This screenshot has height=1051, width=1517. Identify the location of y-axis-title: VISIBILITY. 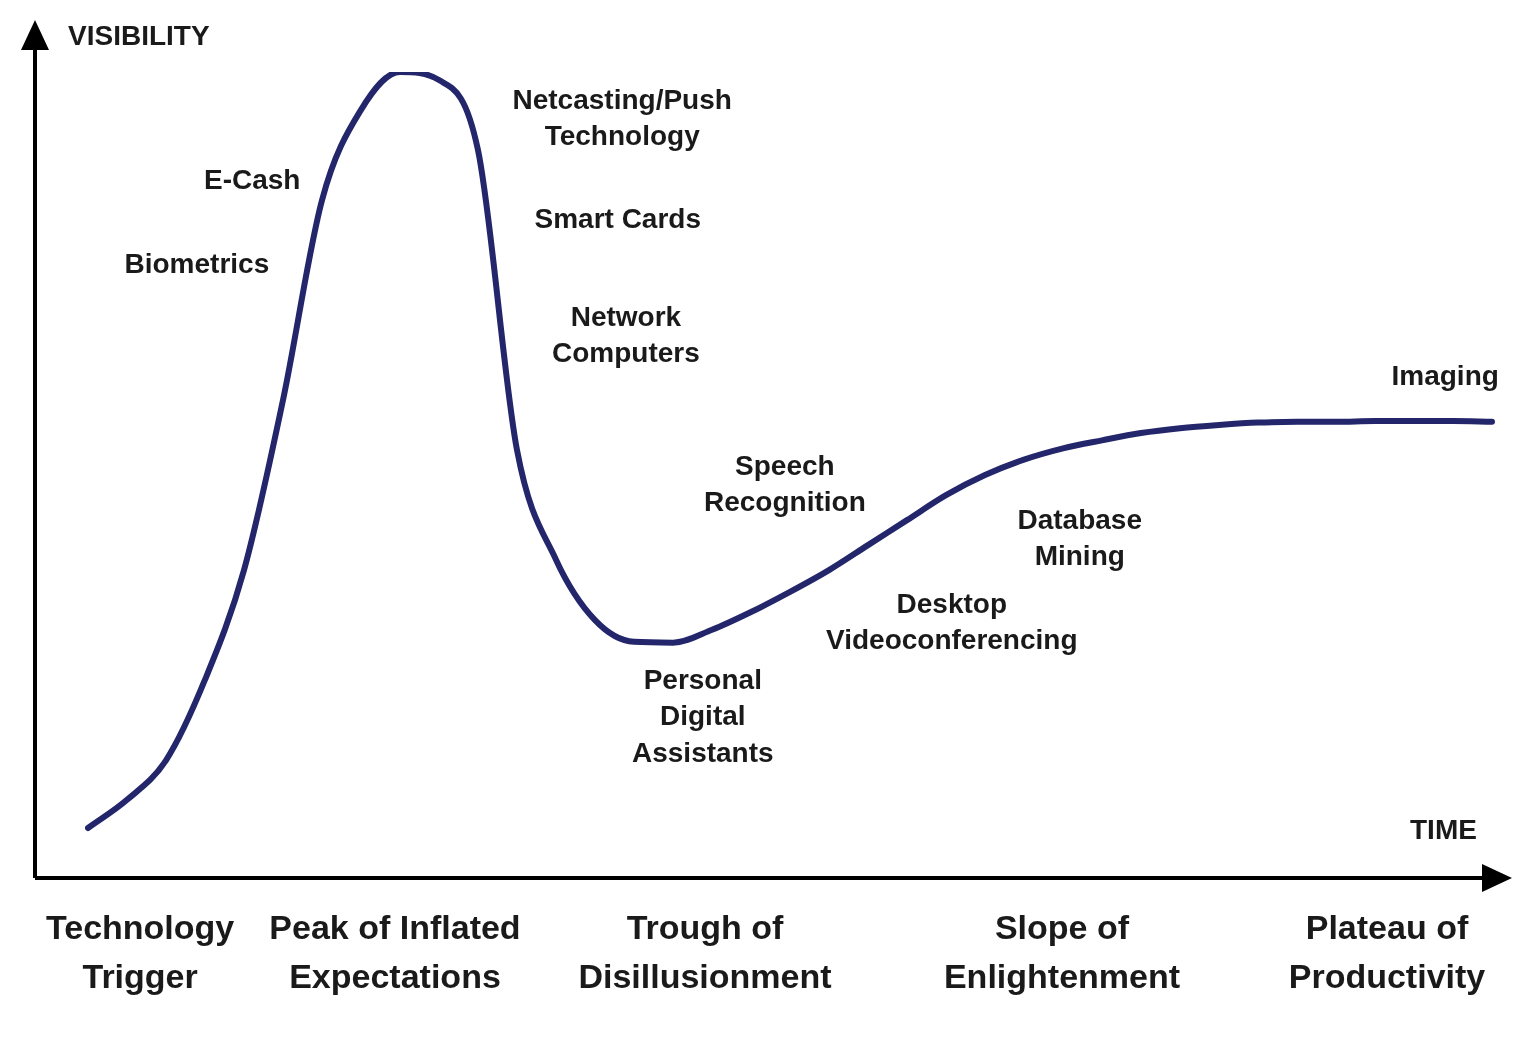
(139, 36).